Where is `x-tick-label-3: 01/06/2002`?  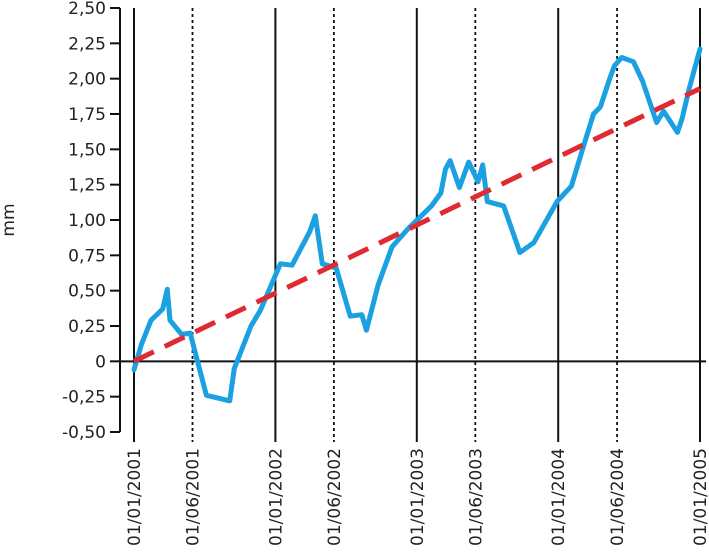 x-tick-label-3: 01/06/2002 is located at coordinates (335, 497).